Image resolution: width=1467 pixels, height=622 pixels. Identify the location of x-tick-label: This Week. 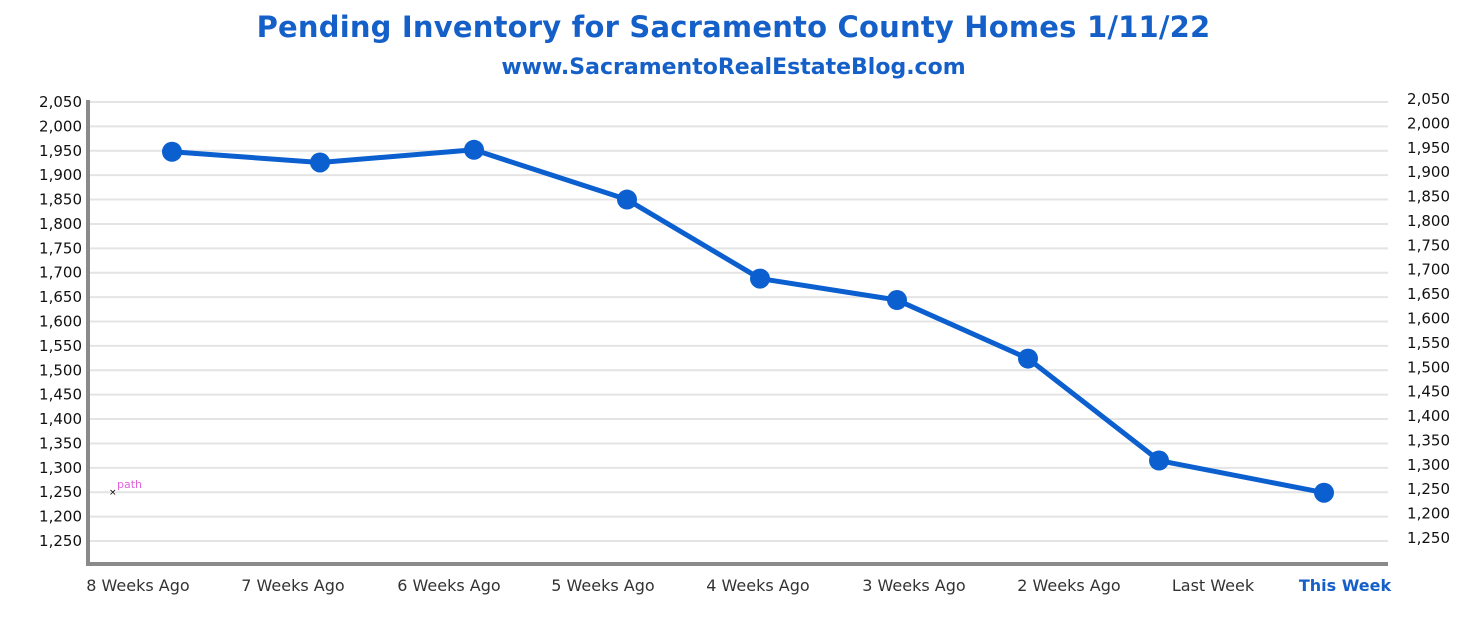
(1345, 585).